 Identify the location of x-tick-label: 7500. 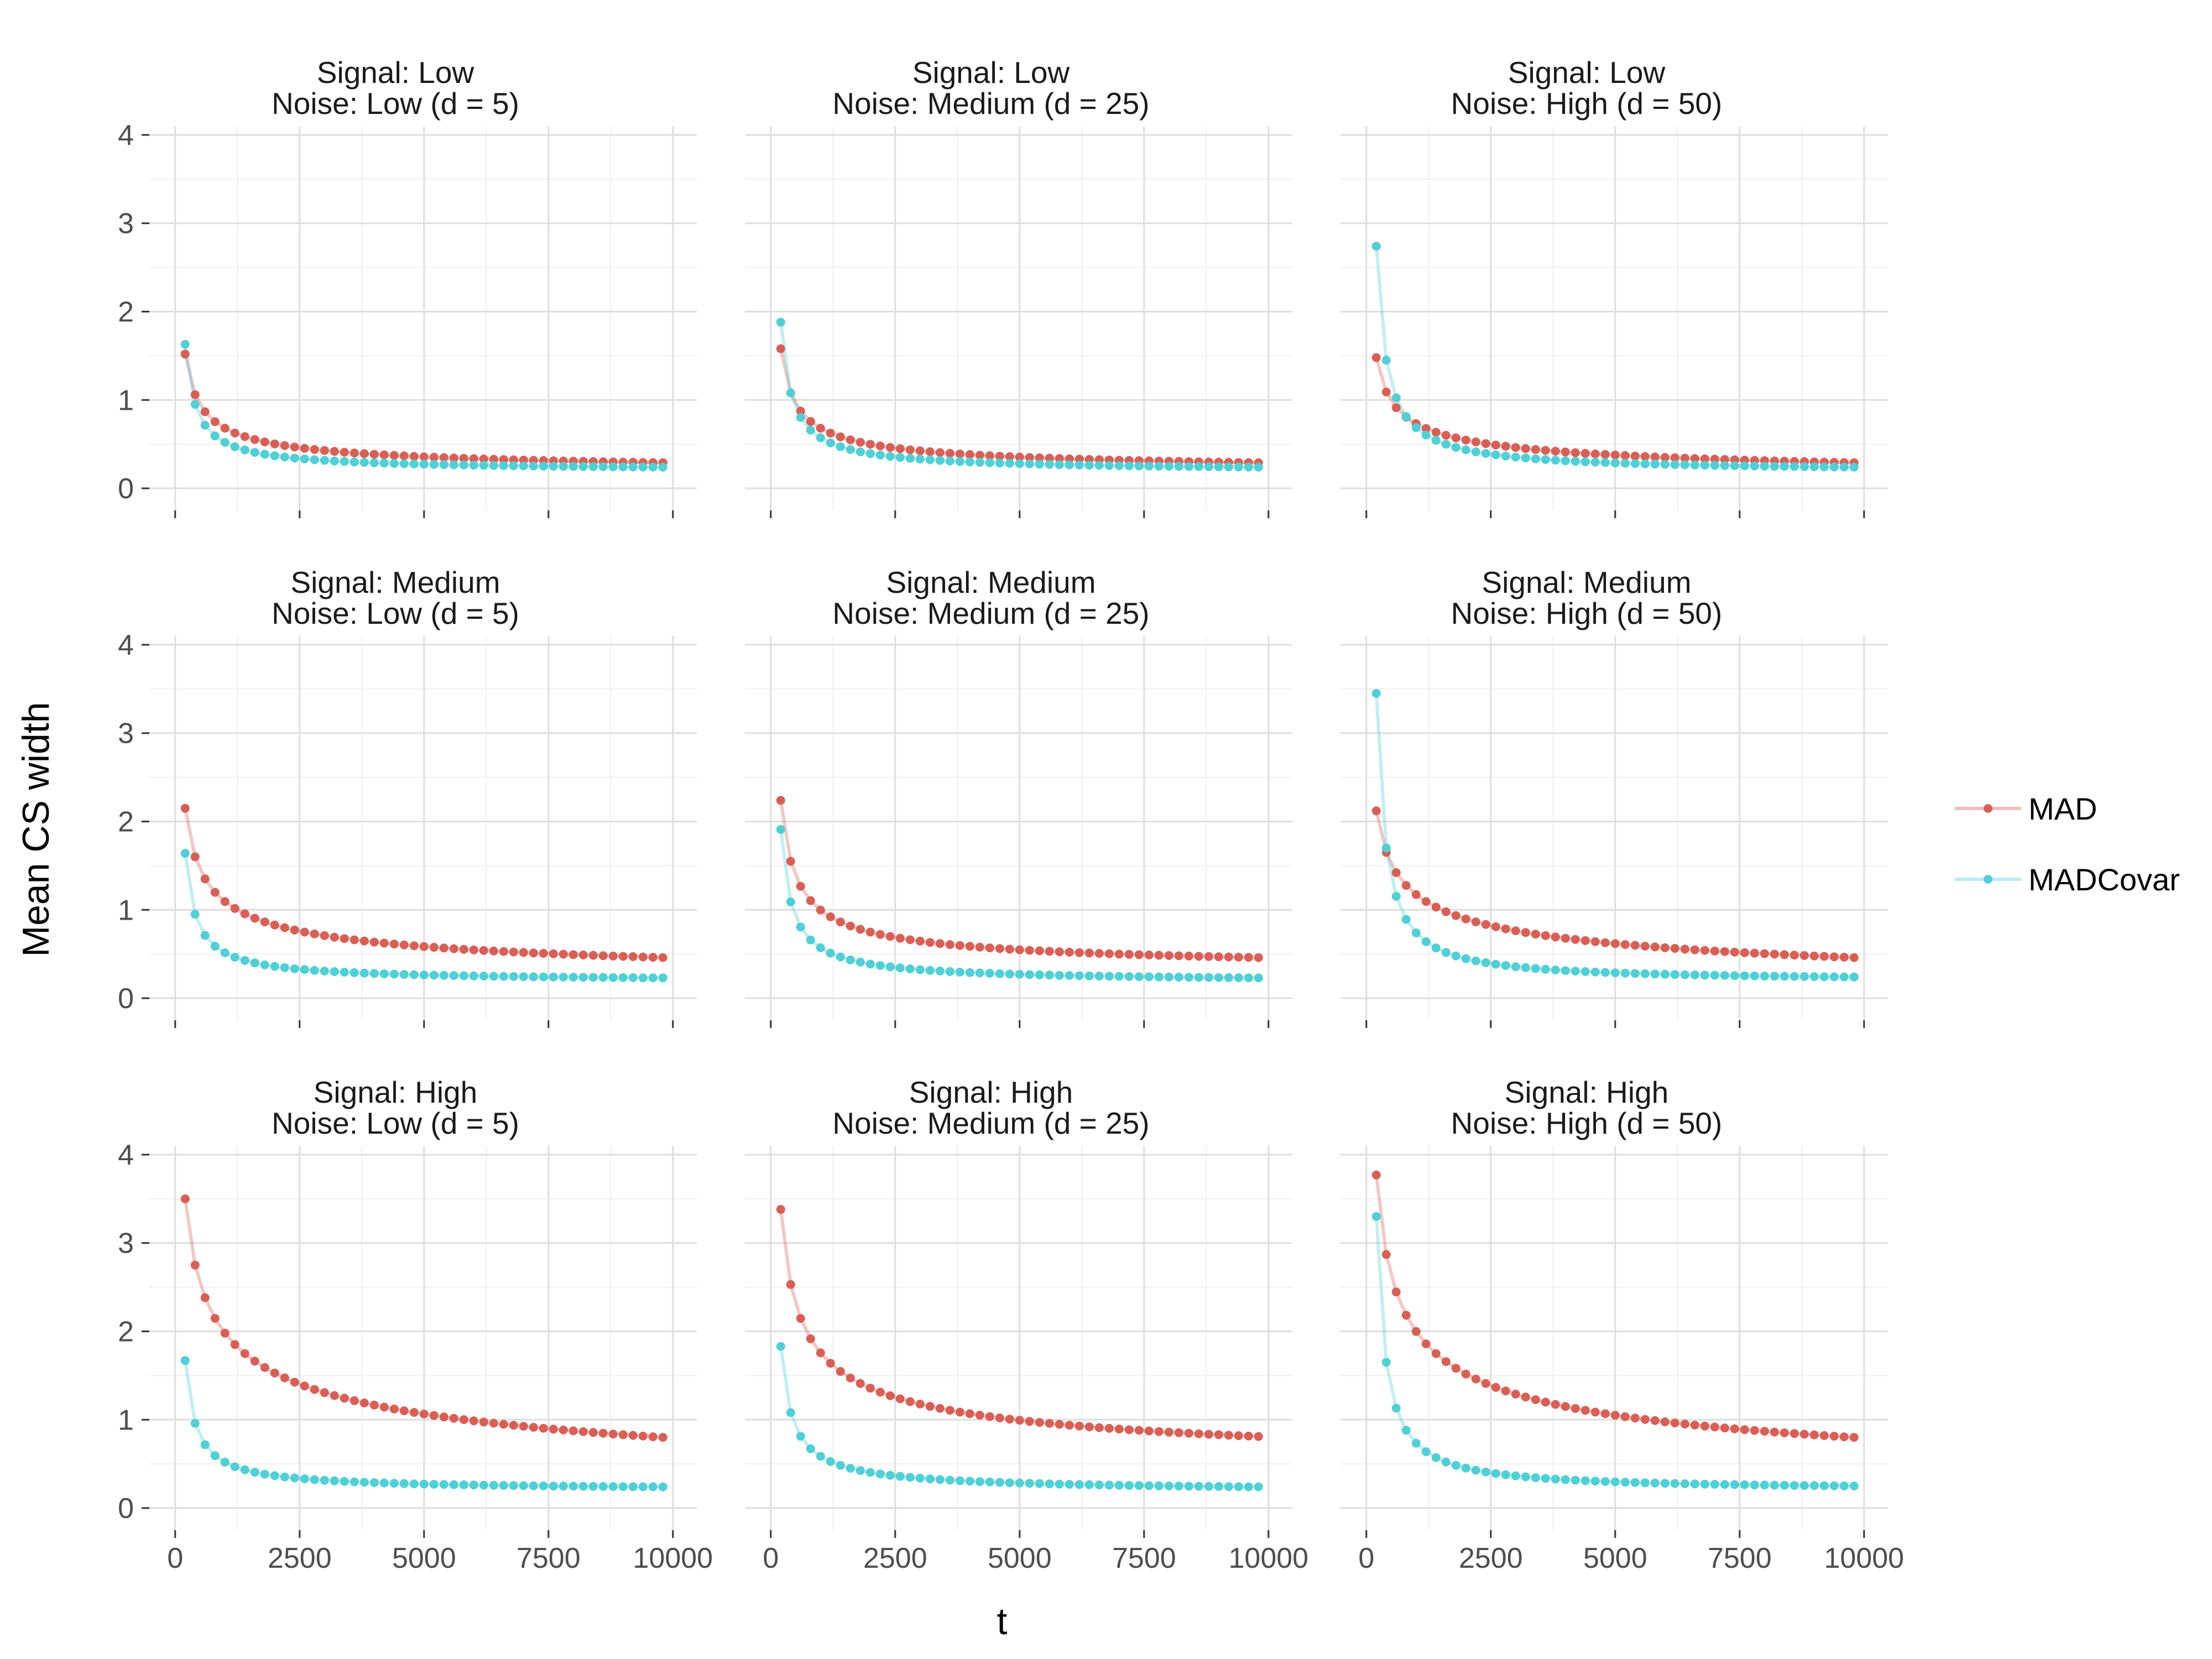
(549, 1558).